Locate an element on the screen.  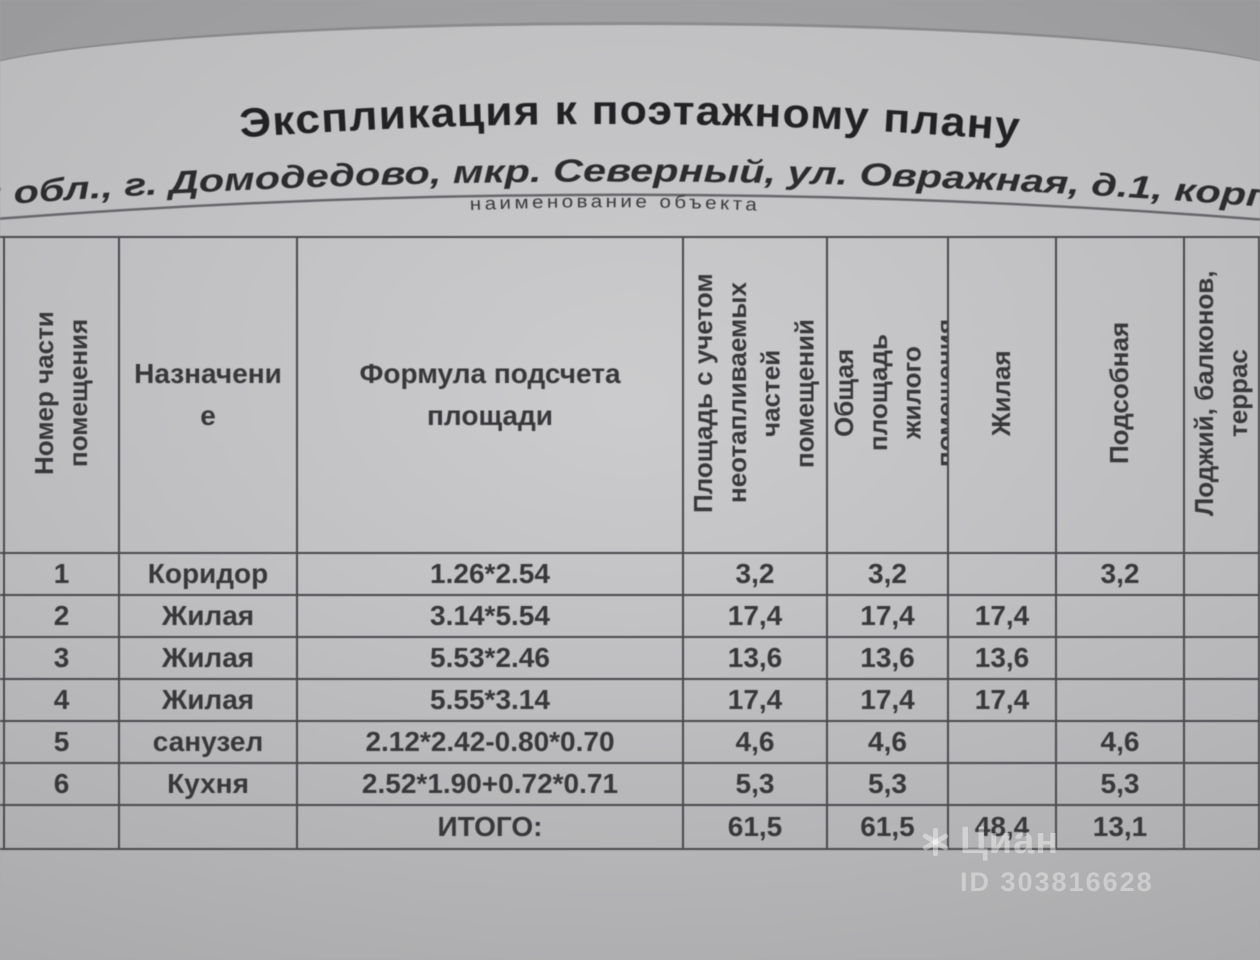
cell-area-with-unheated: 4,6 is located at coordinates (755, 742).